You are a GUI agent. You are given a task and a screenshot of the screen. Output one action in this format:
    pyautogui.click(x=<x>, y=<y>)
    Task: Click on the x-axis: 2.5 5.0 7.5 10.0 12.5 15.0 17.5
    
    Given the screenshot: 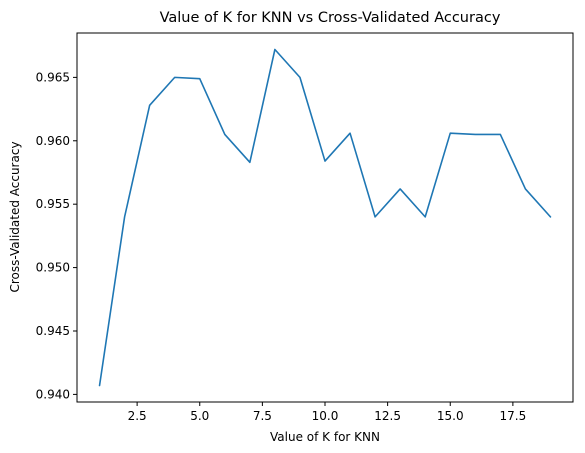 What is the action you would take?
    pyautogui.click(x=327, y=412)
    